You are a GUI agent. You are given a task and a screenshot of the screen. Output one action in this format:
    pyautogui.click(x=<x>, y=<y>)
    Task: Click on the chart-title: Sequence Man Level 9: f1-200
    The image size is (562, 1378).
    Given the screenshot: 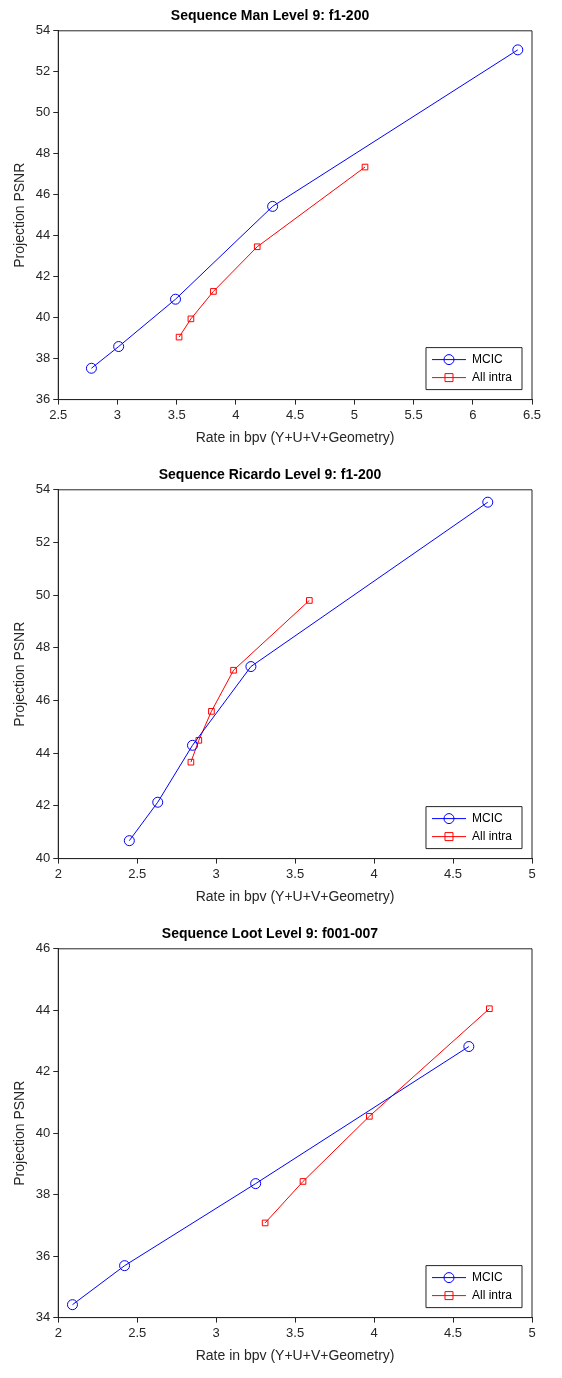 What is the action you would take?
    pyautogui.click(x=270, y=15)
    